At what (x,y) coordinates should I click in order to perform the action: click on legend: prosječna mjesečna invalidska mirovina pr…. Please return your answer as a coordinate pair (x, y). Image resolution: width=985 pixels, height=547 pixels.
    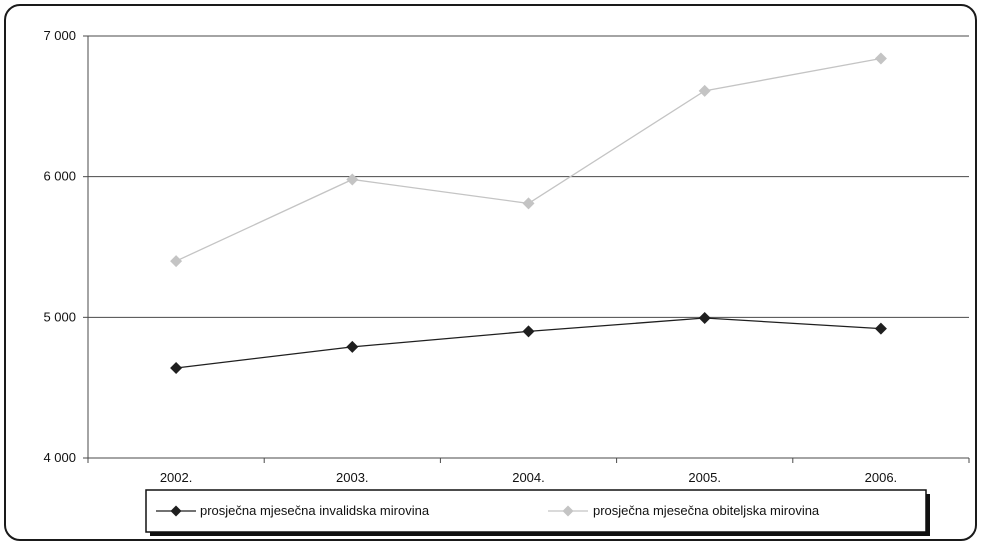
    Looking at the image, I should click on (537, 512).